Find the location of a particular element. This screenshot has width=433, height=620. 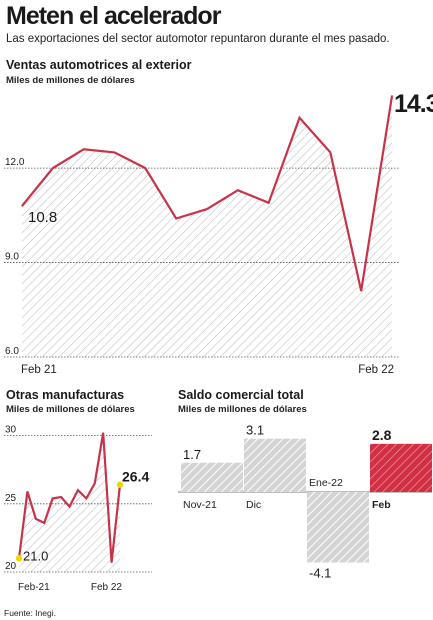

chart2-ytick-label: 30 is located at coordinates (11, 430).